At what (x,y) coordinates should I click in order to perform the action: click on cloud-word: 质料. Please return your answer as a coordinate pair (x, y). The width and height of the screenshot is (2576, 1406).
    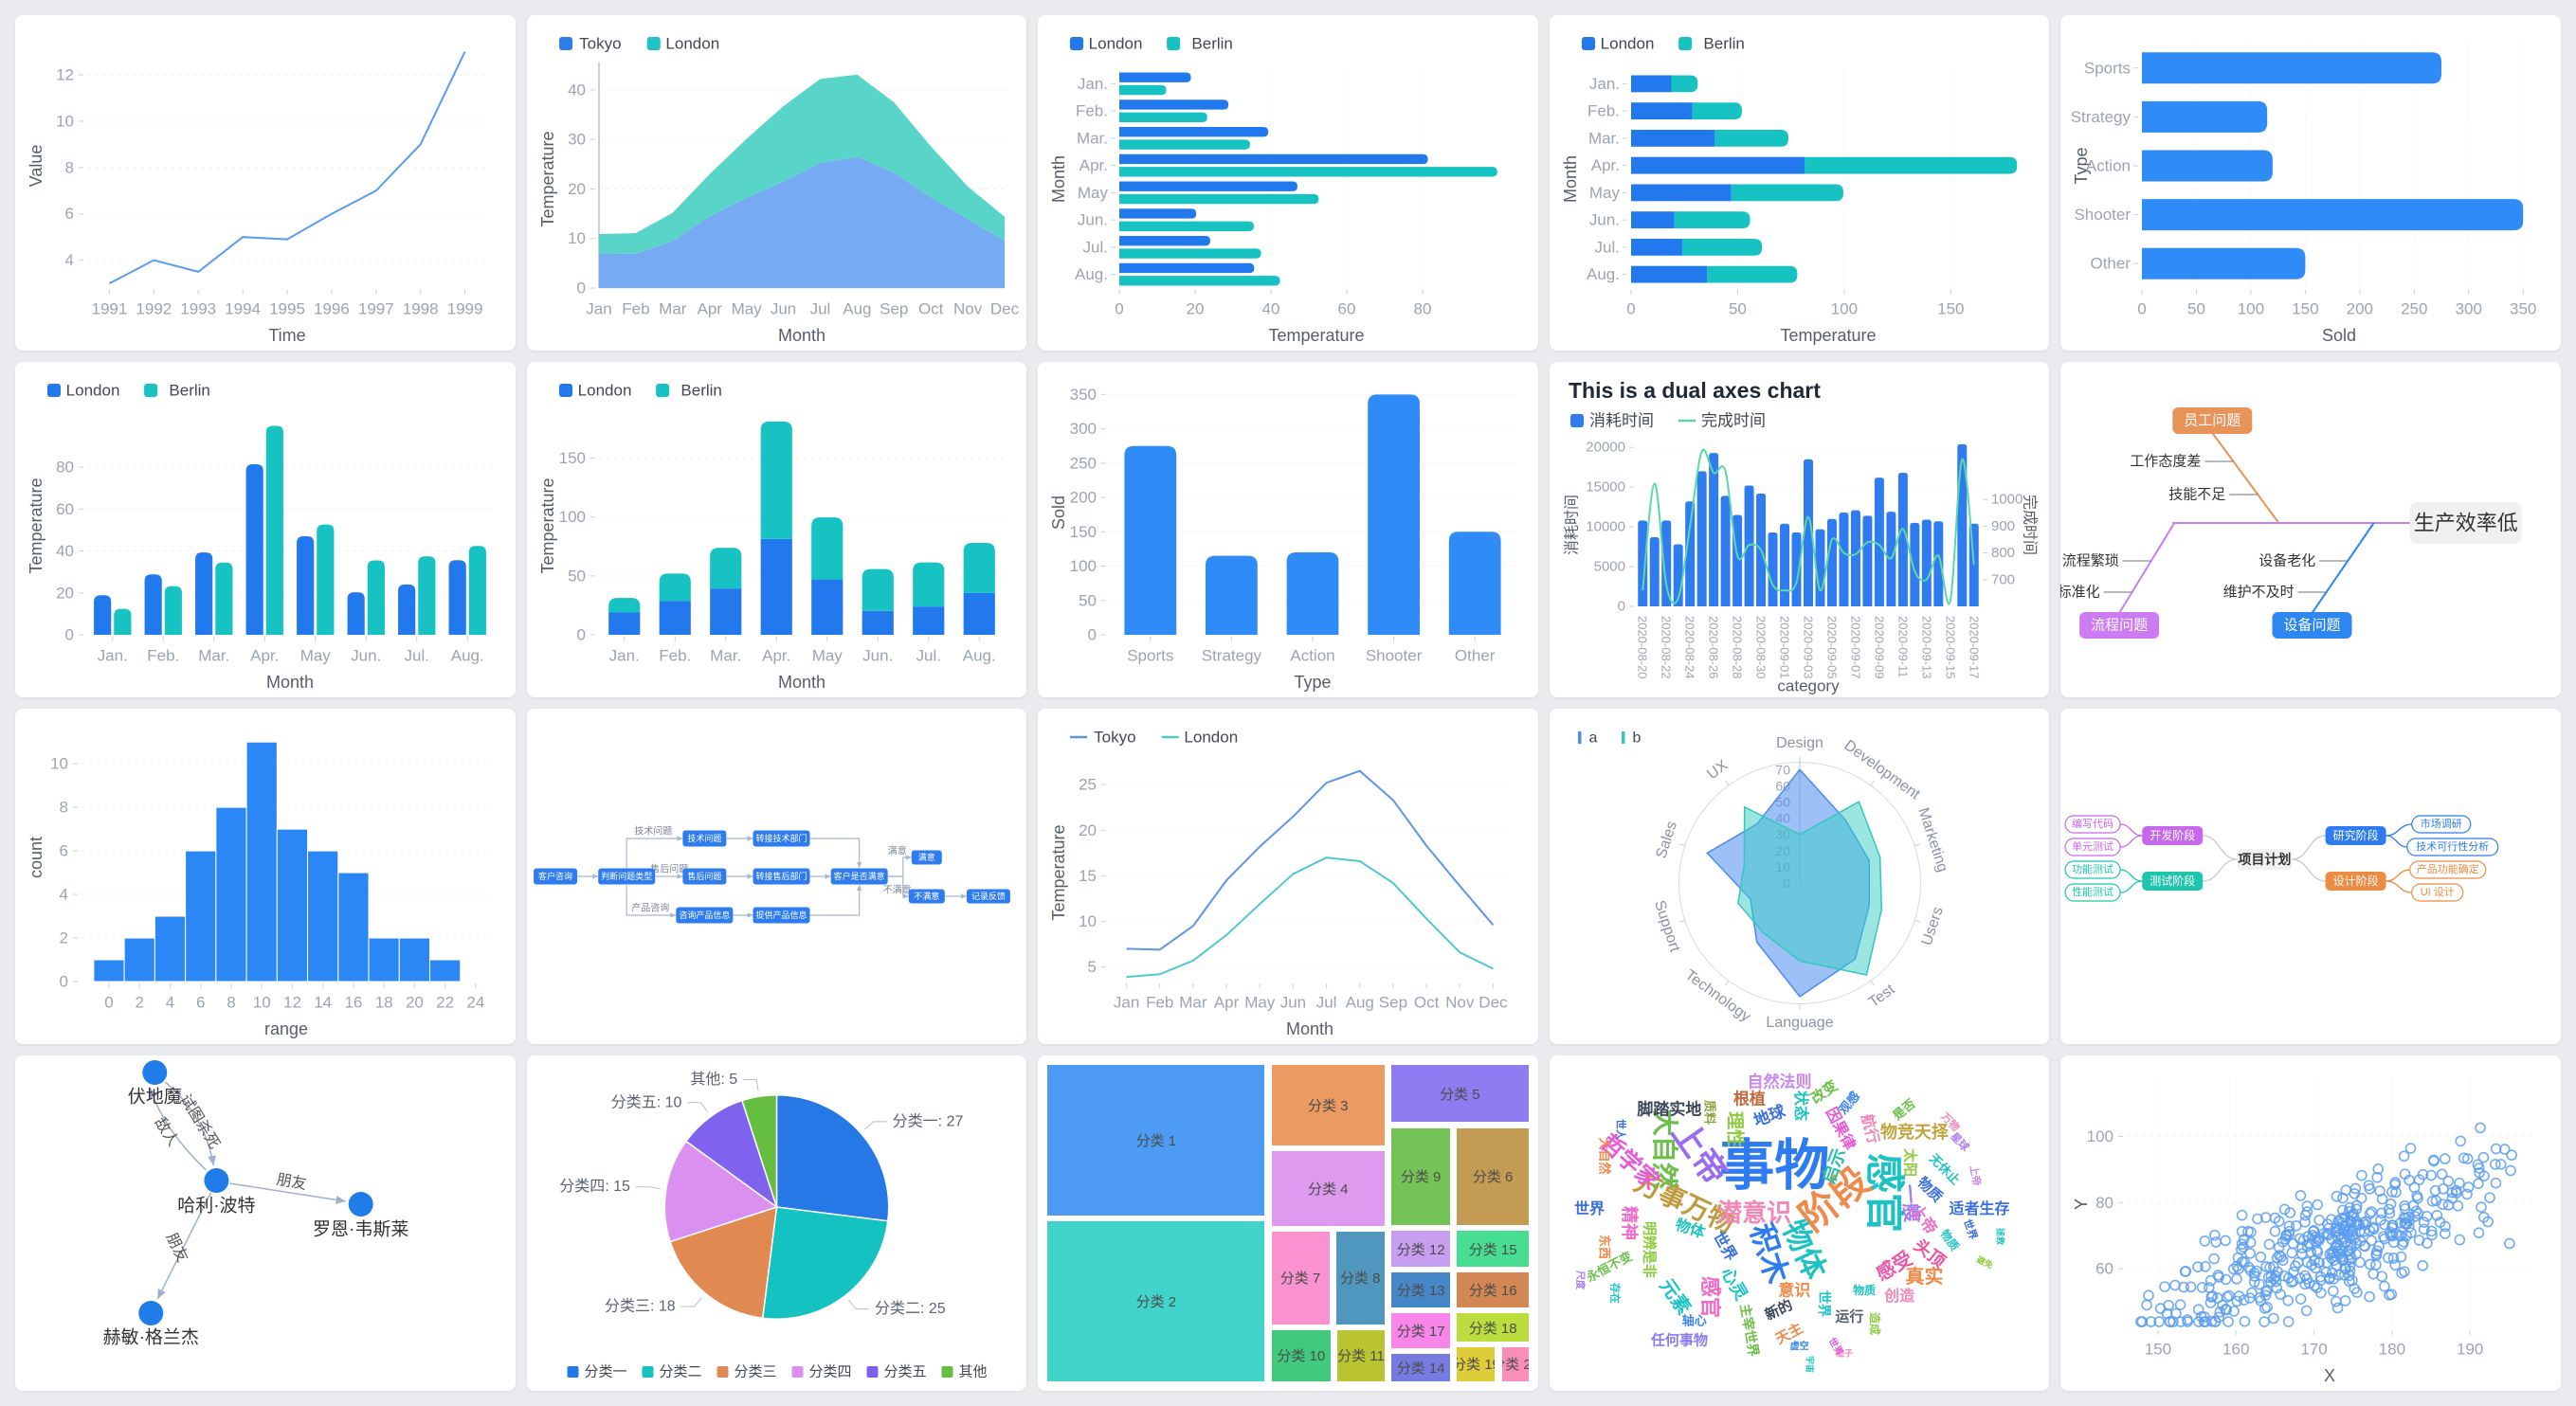
    Looking at the image, I should click on (1709, 1113).